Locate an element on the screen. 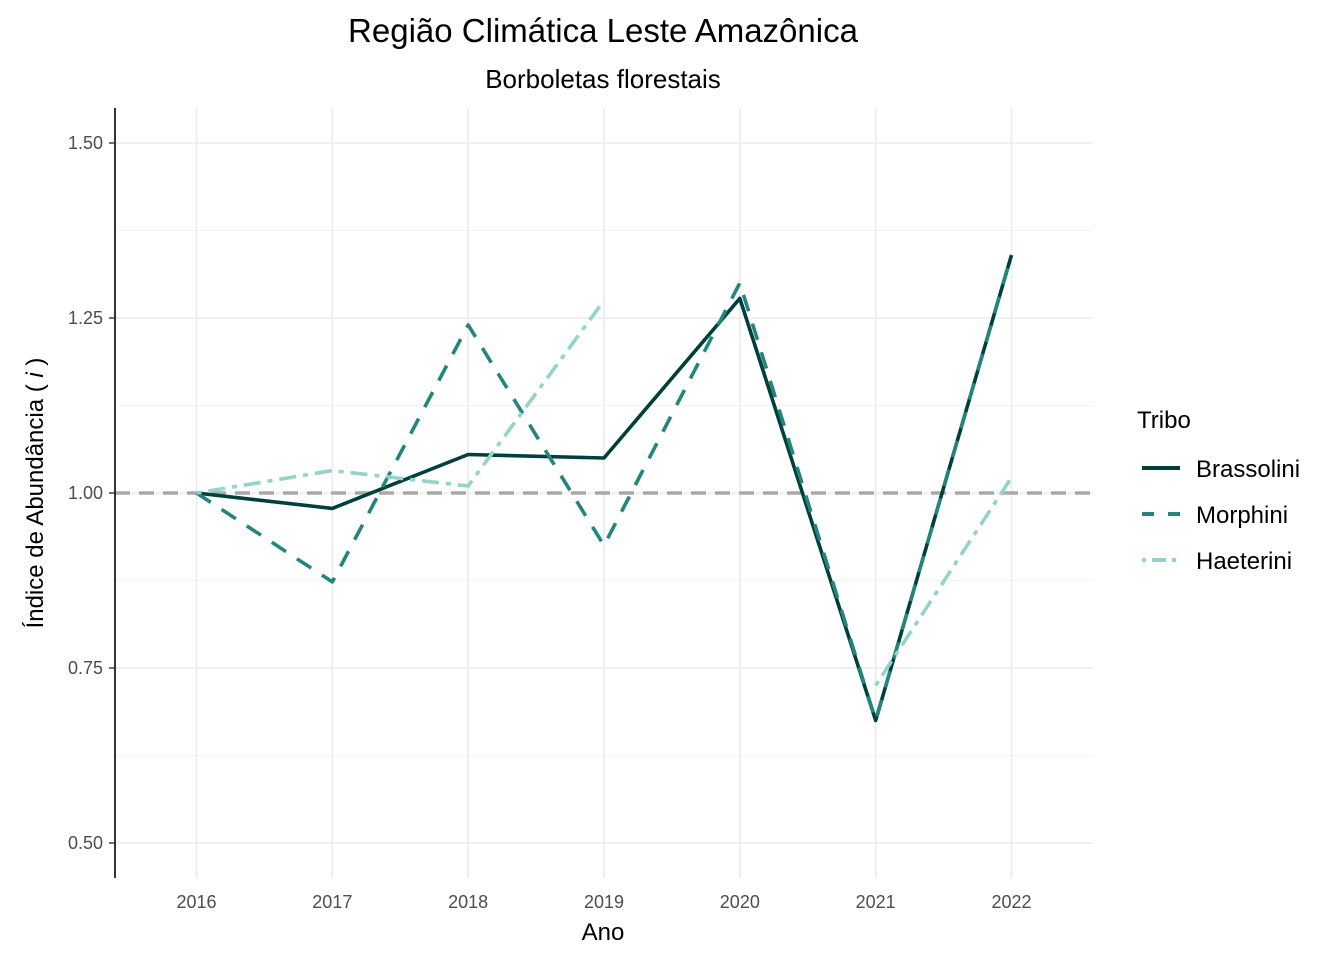 Image resolution: width=1344 pixels, height=960 pixels. y-tick-label: 1.00 is located at coordinates (85, 493).